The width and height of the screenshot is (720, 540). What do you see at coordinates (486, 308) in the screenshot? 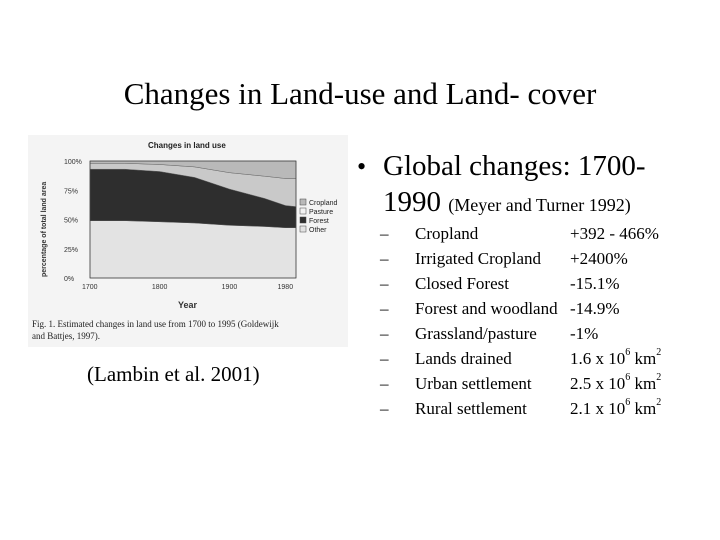
I see `item-label: Forest and woodland` at bounding box center [486, 308].